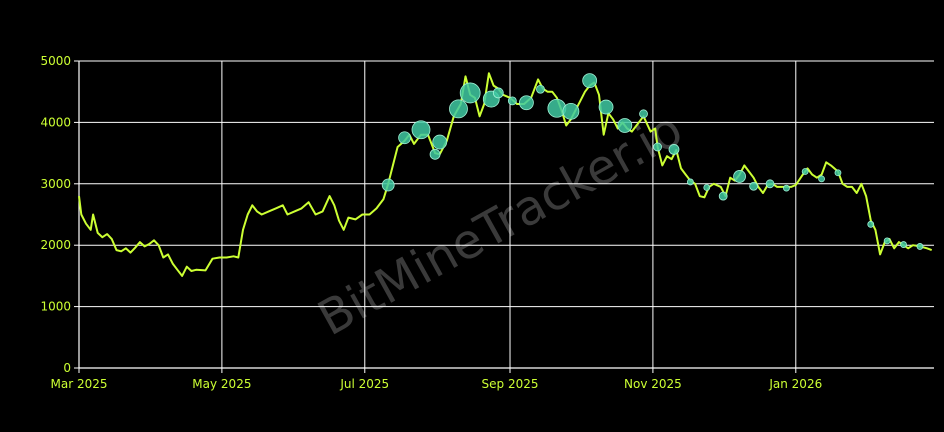 The height and width of the screenshot is (432, 944). I want to click on y-tick-label: 5000, so click(55, 61).